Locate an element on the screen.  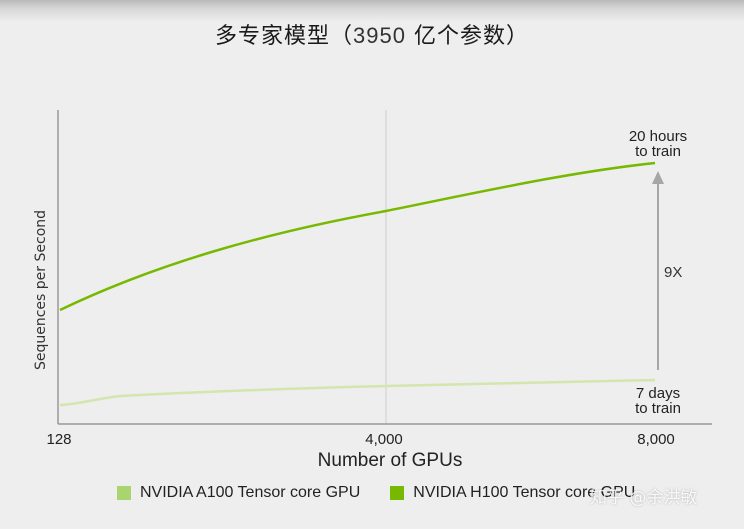
a100-annotation-line1: 7 days is located at coordinates (658, 393).